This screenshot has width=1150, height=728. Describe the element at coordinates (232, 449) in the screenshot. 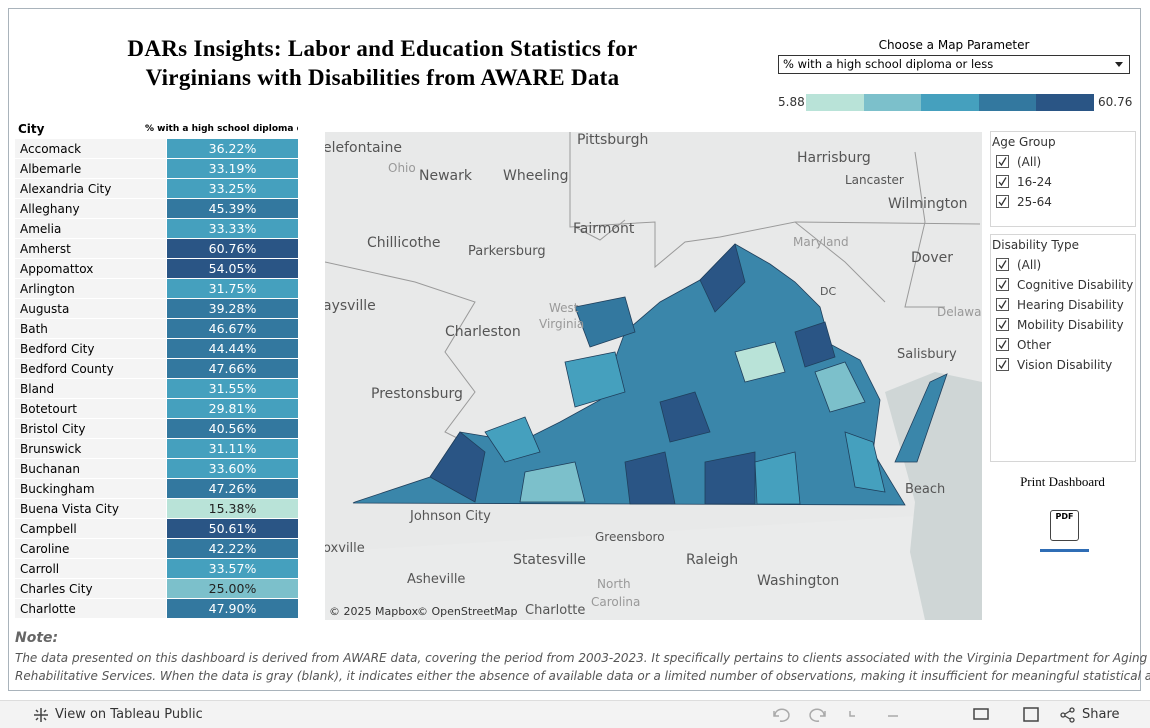

I see `value-cell: 31.11%` at that location.